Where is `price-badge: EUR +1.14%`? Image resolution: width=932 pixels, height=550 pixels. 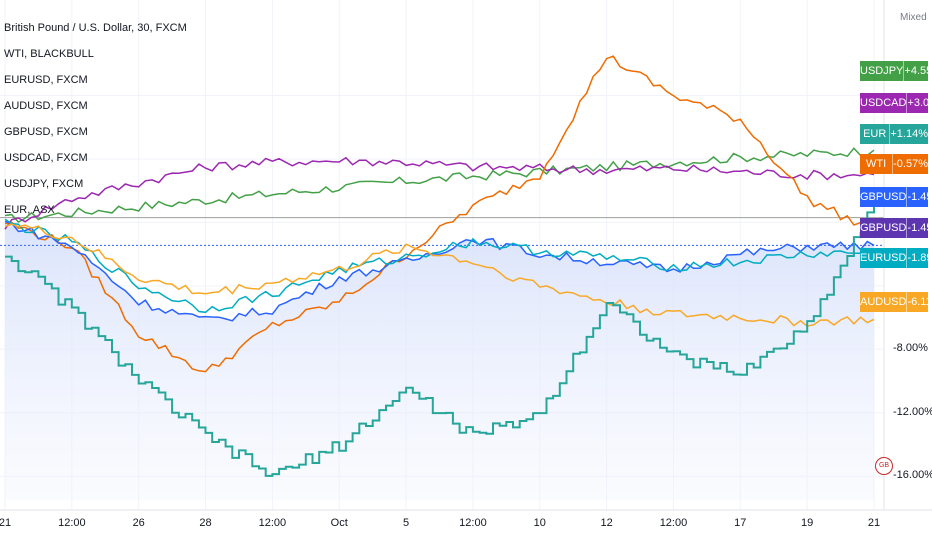
price-badge: EUR +1.14% is located at coordinates (894, 134).